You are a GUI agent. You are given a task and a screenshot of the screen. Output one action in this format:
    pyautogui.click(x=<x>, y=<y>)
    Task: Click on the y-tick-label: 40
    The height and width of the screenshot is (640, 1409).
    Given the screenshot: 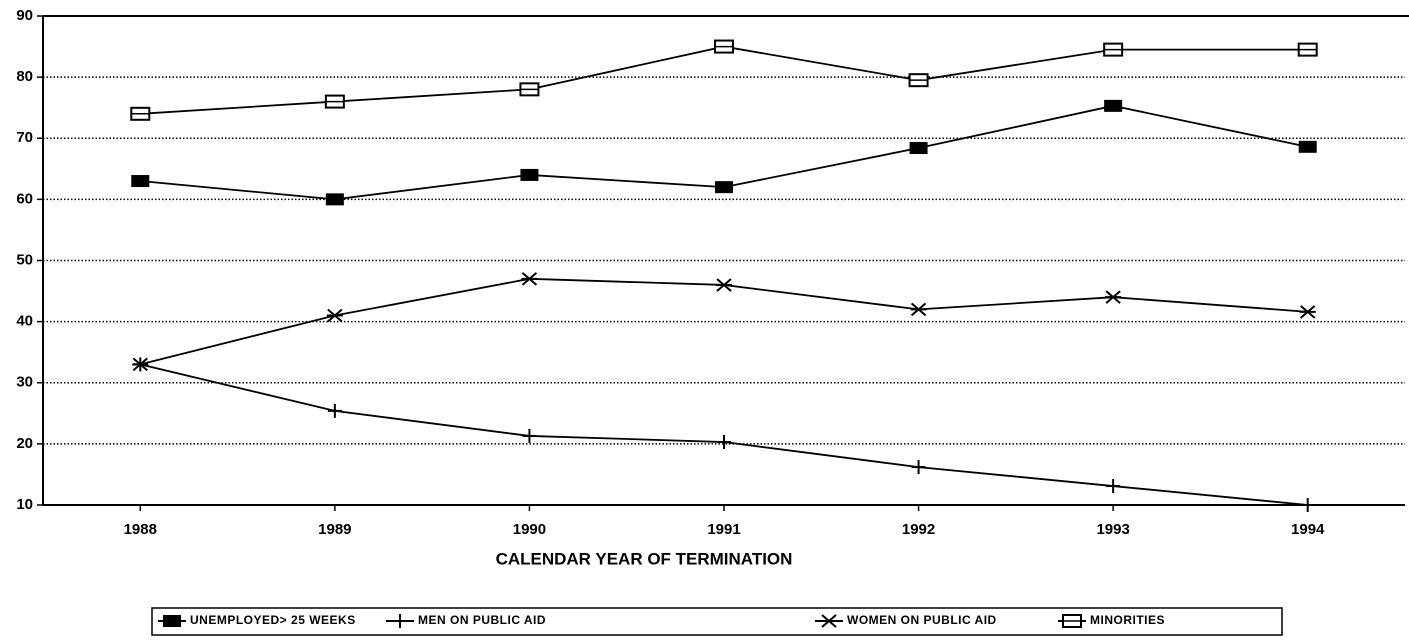 What is the action you would take?
    pyautogui.click(x=24, y=321)
    